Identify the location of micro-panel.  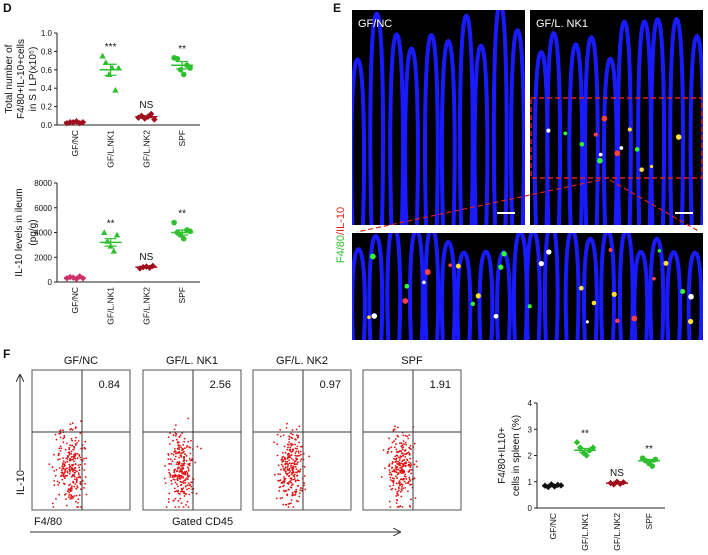
(616, 117).